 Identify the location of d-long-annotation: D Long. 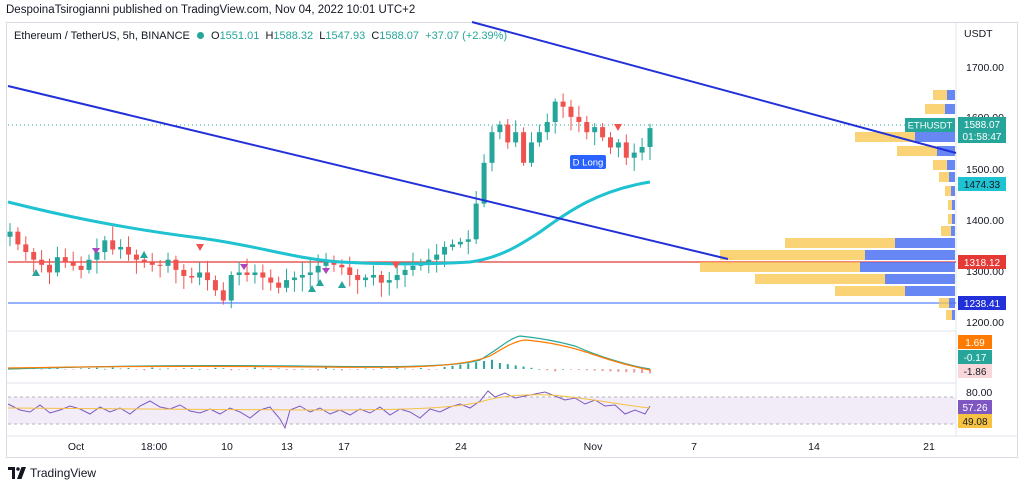
(588, 162).